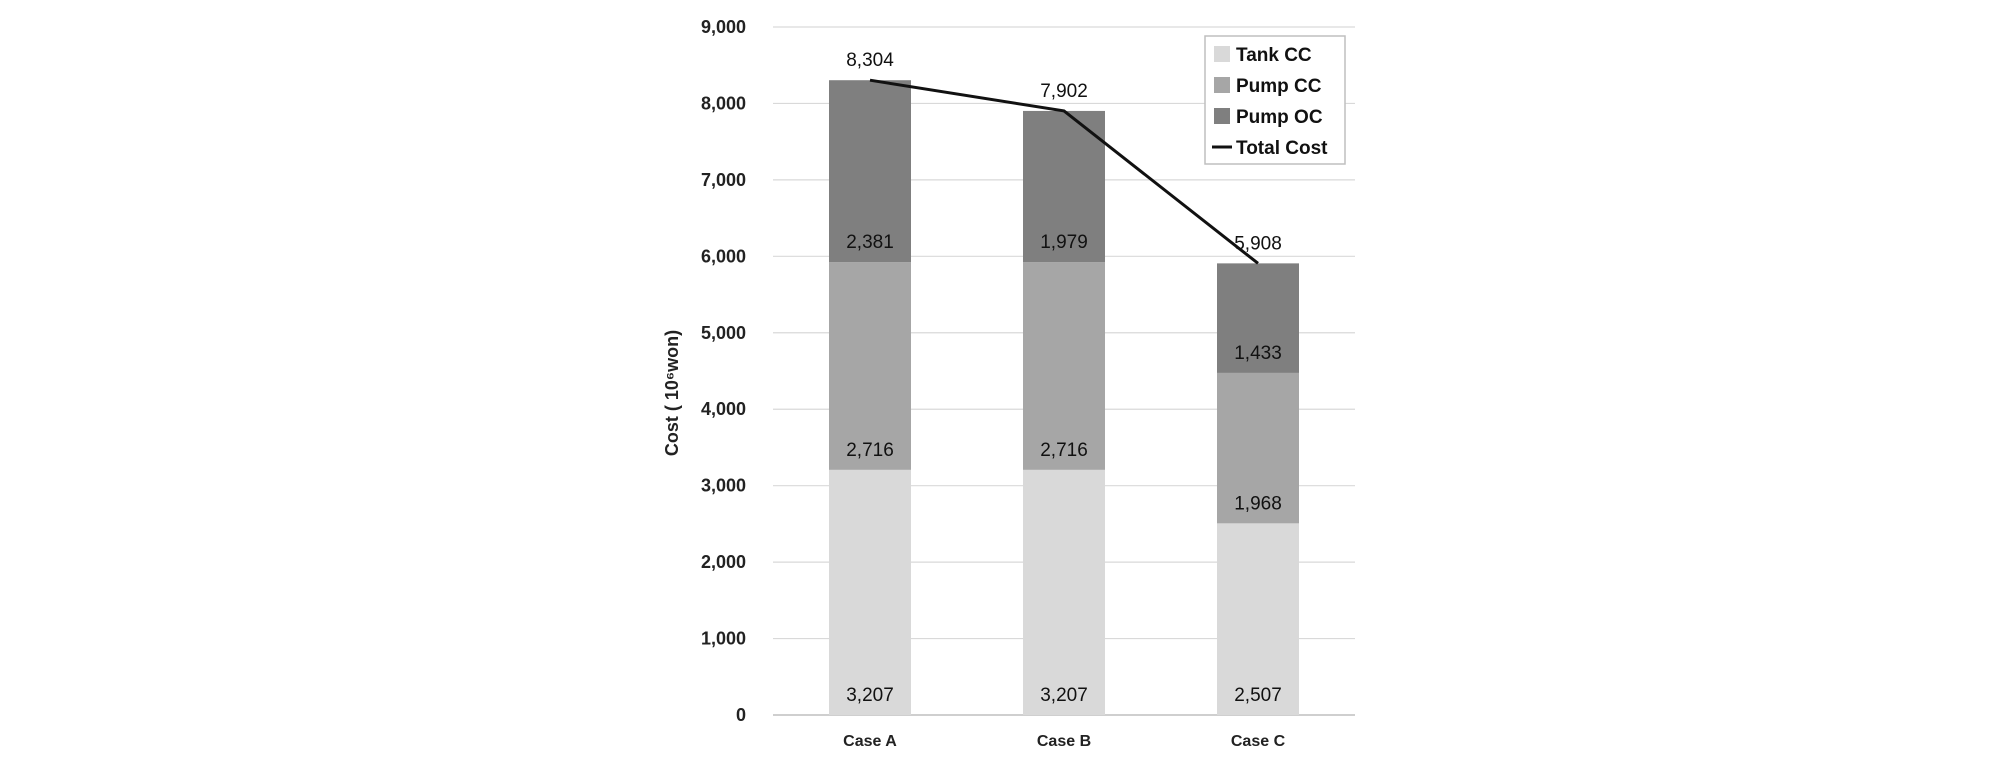  Describe the element at coordinates (870, 242) in the screenshot. I see `data-label: 2,381` at that location.